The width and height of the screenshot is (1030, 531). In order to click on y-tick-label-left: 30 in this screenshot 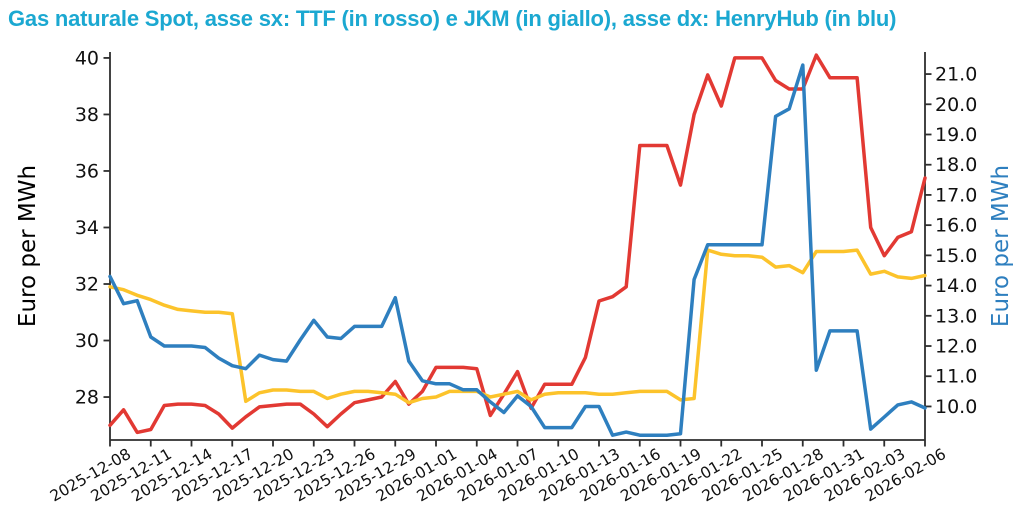, I will do `click(87, 341)`.